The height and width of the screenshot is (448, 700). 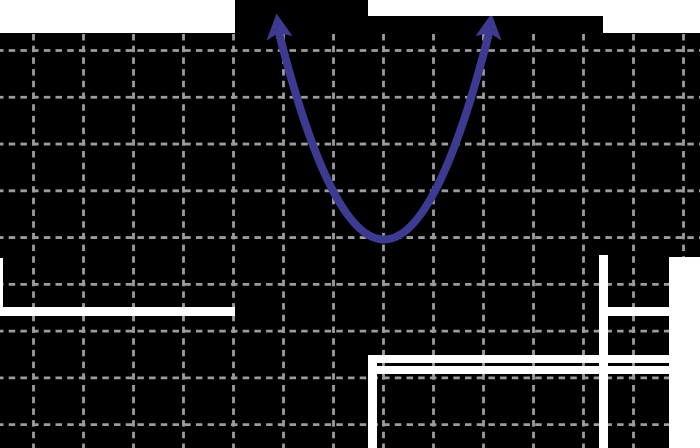 What do you see at coordinates (372, 401) in the screenshot?
I see `box-left-edge` at bounding box center [372, 401].